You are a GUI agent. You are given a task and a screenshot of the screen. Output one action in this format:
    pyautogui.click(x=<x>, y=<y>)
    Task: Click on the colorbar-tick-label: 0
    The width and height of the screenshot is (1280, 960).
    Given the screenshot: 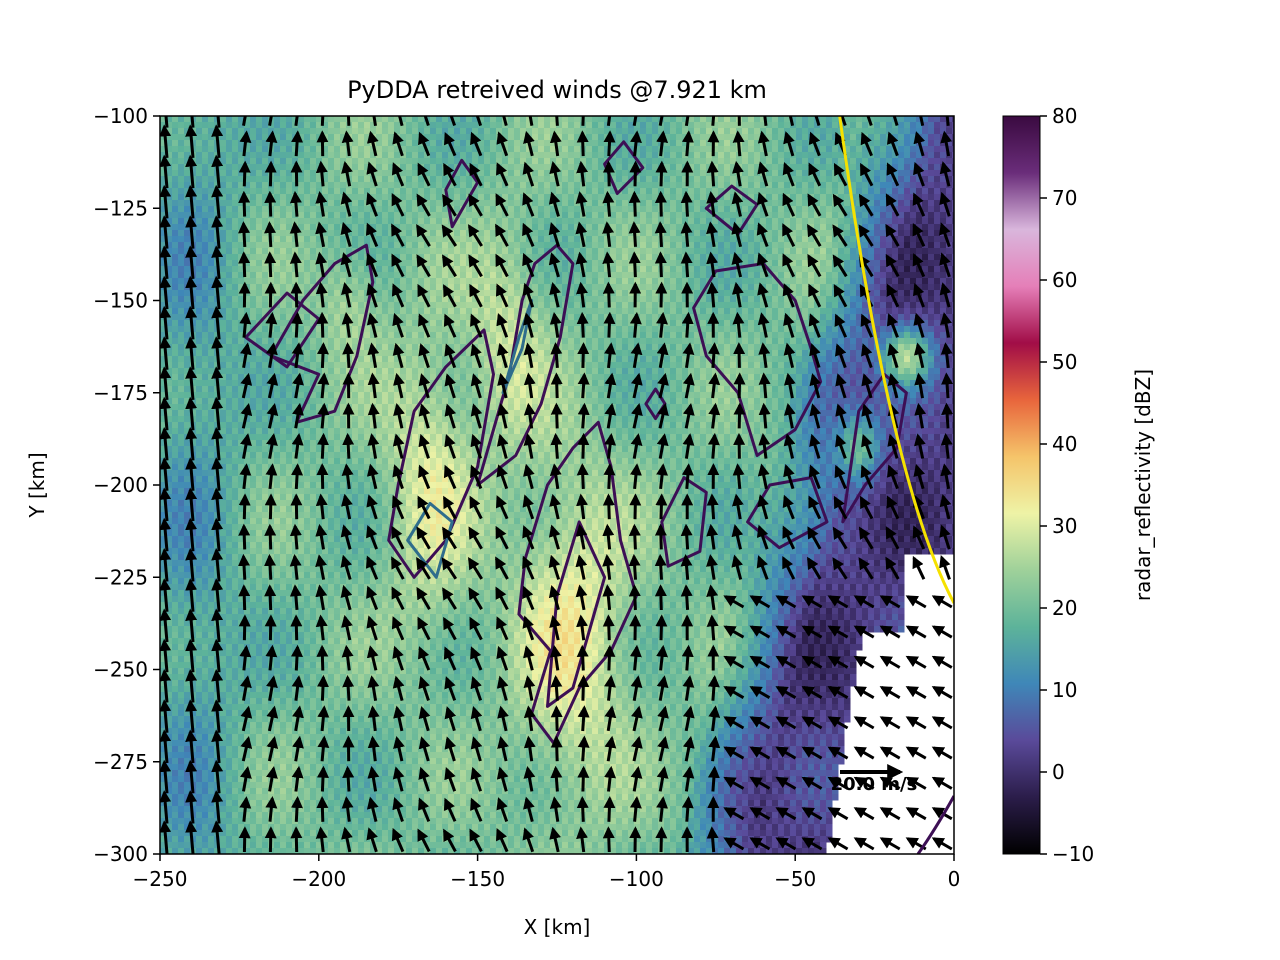 What is the action you would take?
    pyautogui.click(x=1058, y=772)
    